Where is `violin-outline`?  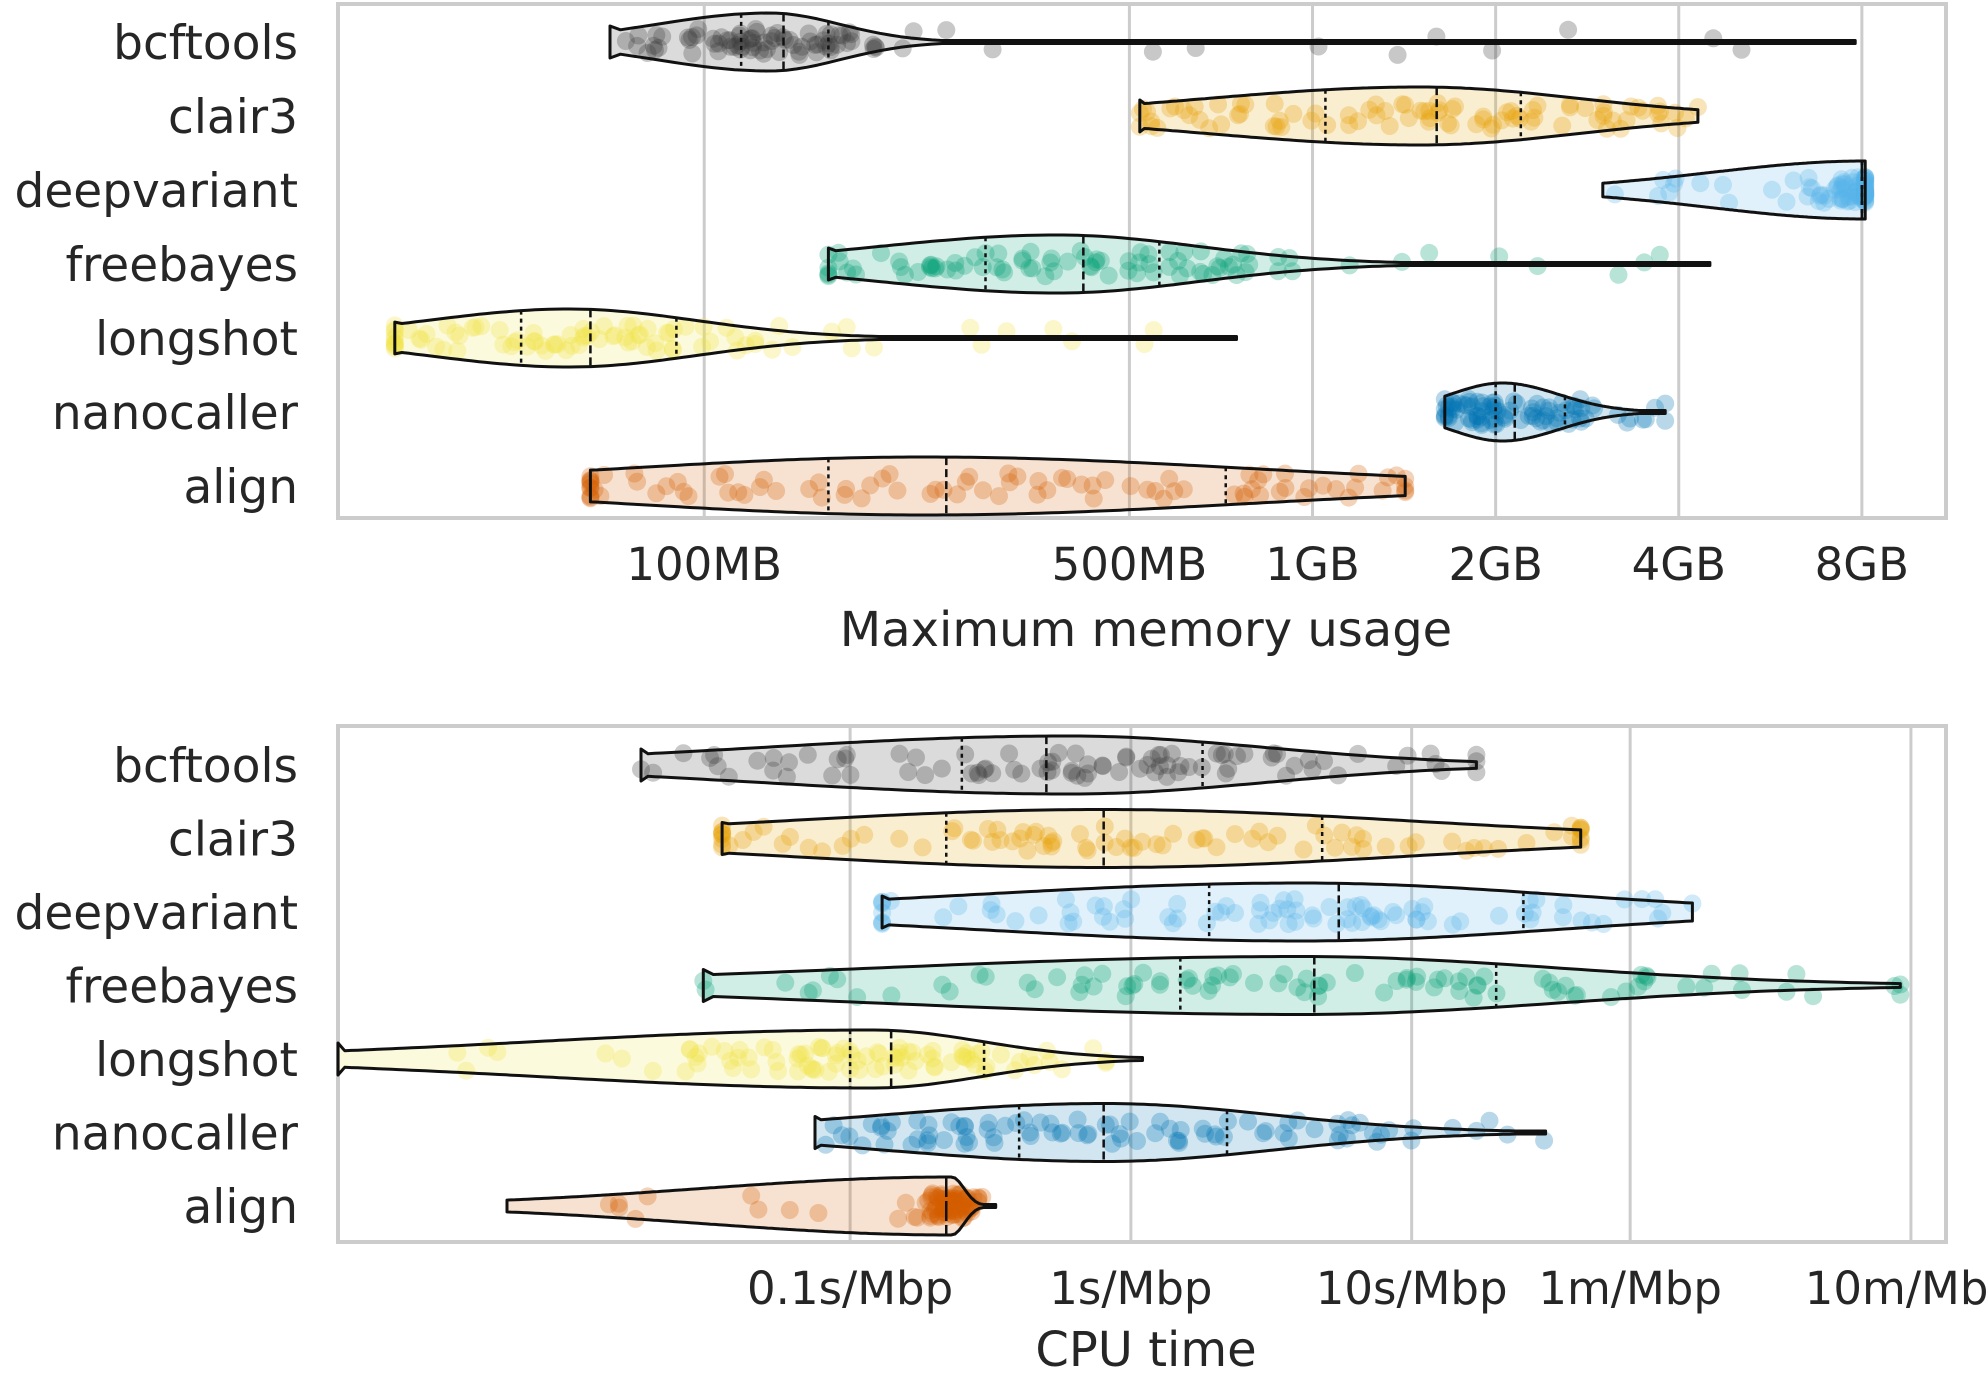
violin-outline is located at coordinates (1287, 912).